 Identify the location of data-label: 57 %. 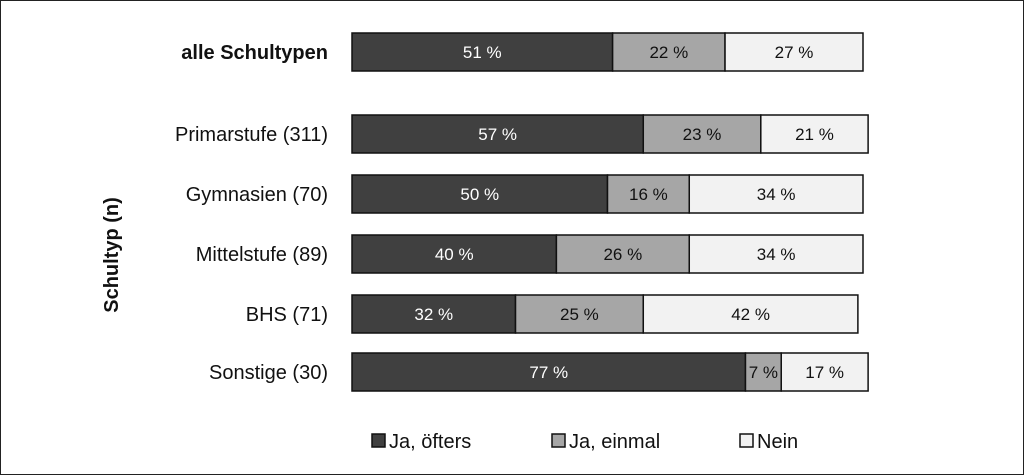
(497, 134).